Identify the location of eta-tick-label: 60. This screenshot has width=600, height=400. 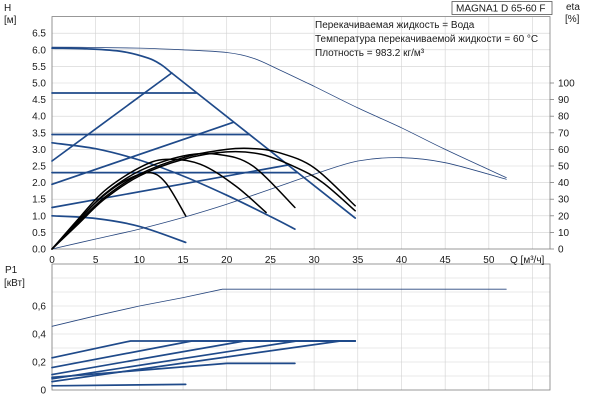
(564, 150).